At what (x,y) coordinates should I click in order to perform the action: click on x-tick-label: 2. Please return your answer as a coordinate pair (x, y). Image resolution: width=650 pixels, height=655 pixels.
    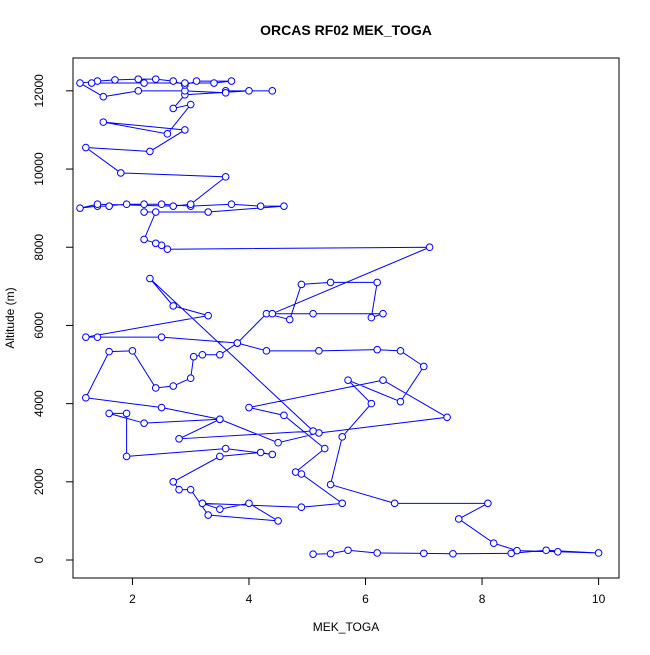
    Looking at the image, I should click on (132, 599).